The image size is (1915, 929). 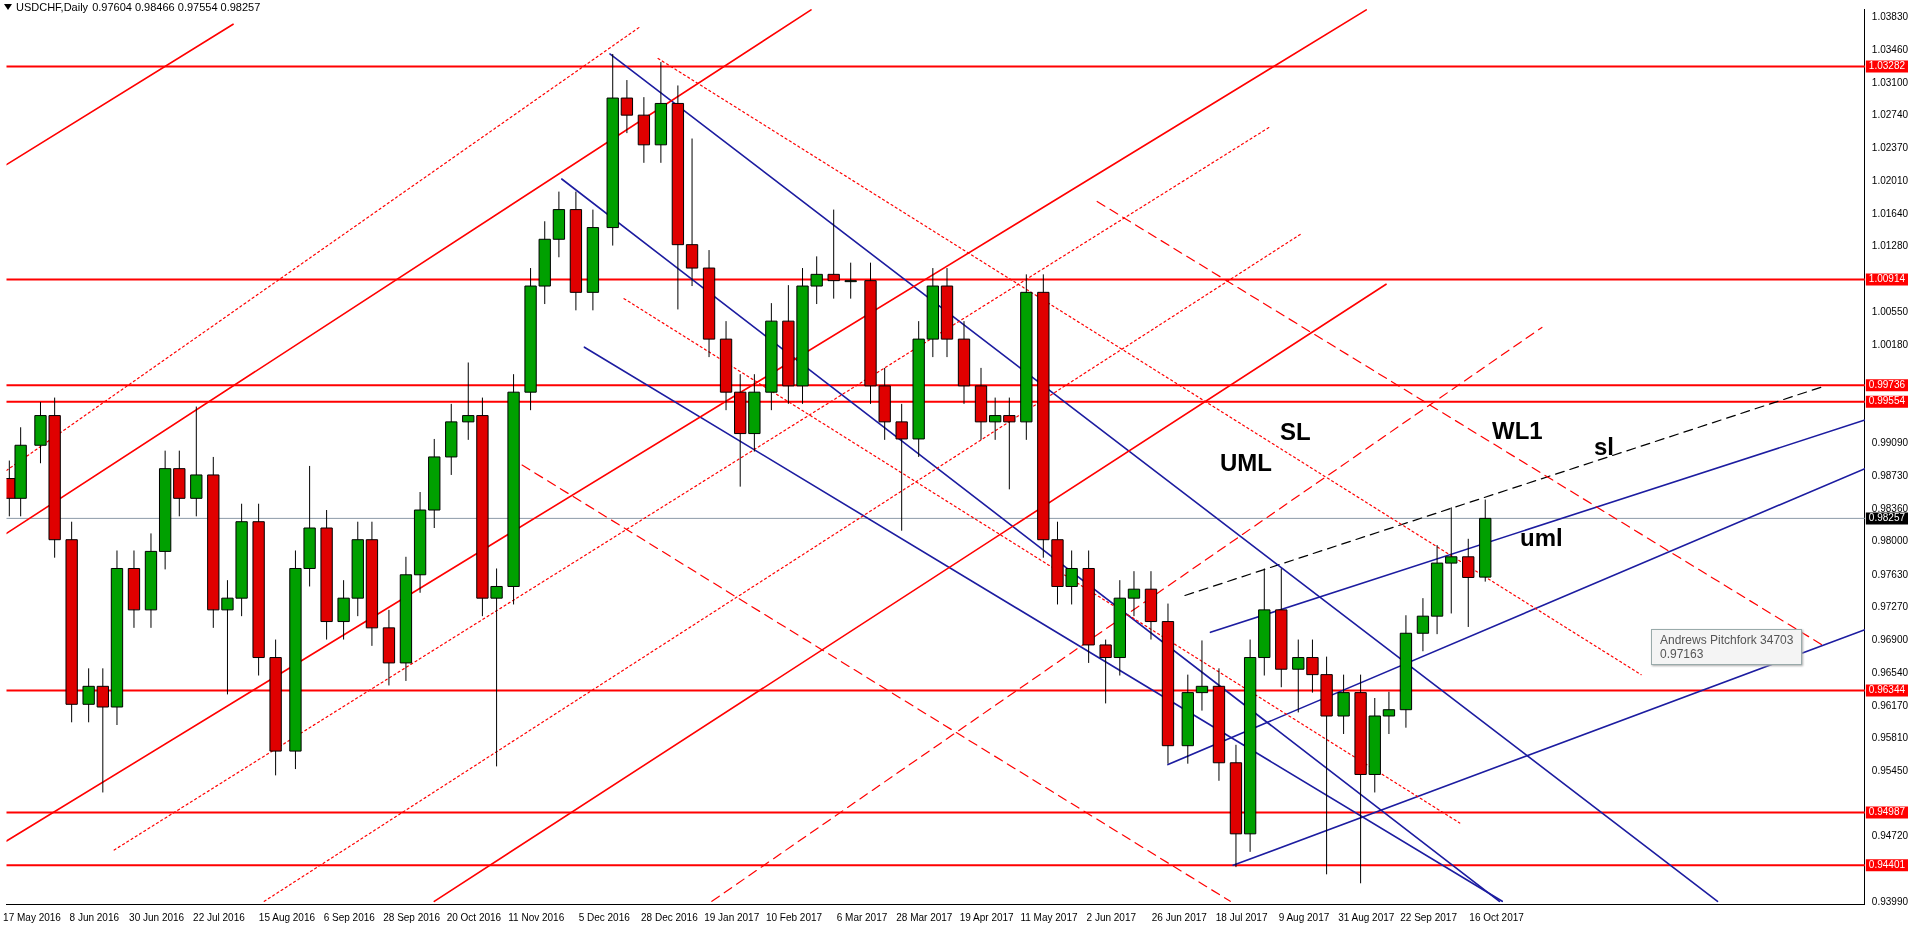 What do you see at coordinates (1890, 901) in the screenshot?
I see `y-tick-label: 0.93990` at bounding box center [1890, 901].